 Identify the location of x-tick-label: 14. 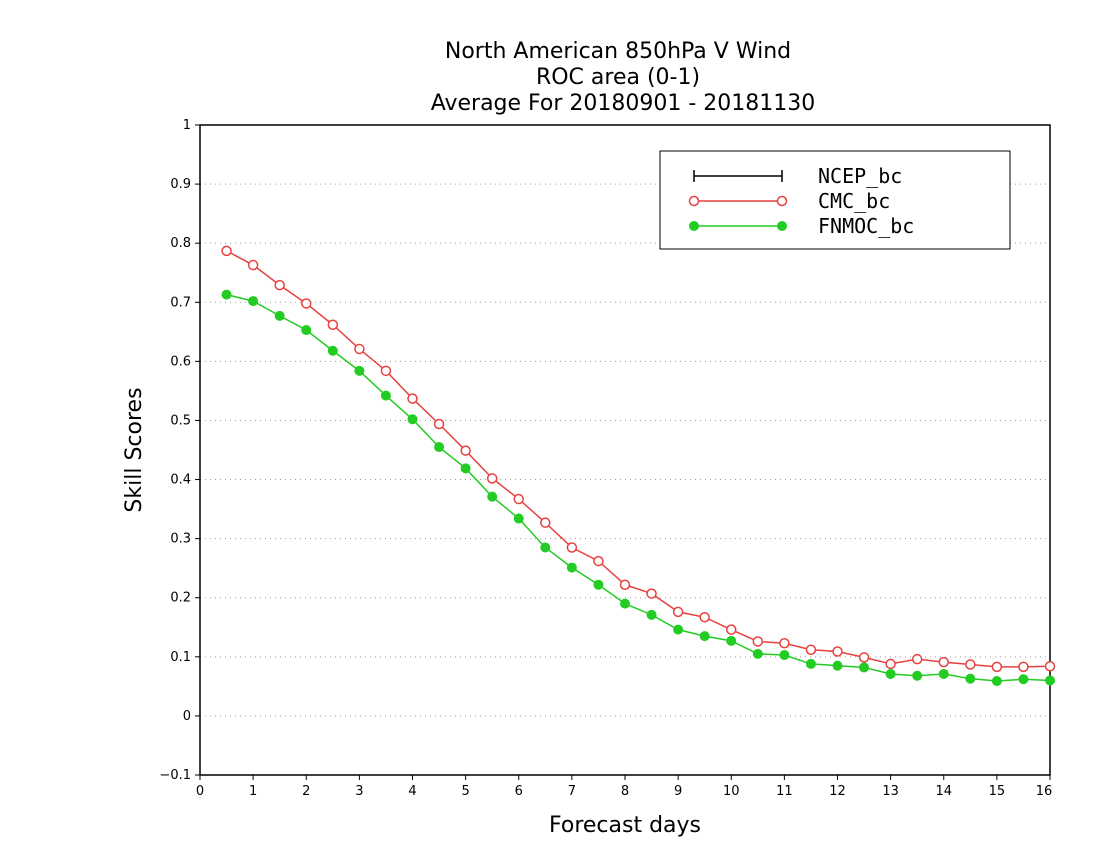
(943, 791).